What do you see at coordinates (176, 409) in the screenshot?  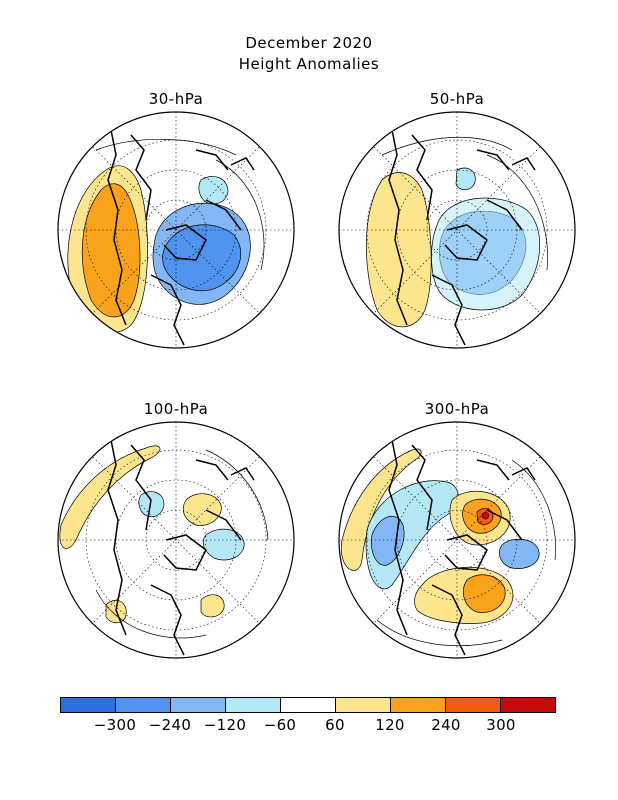 I see `panel-label-100hpa: 100-hPa` at bounding box center [176, 409].